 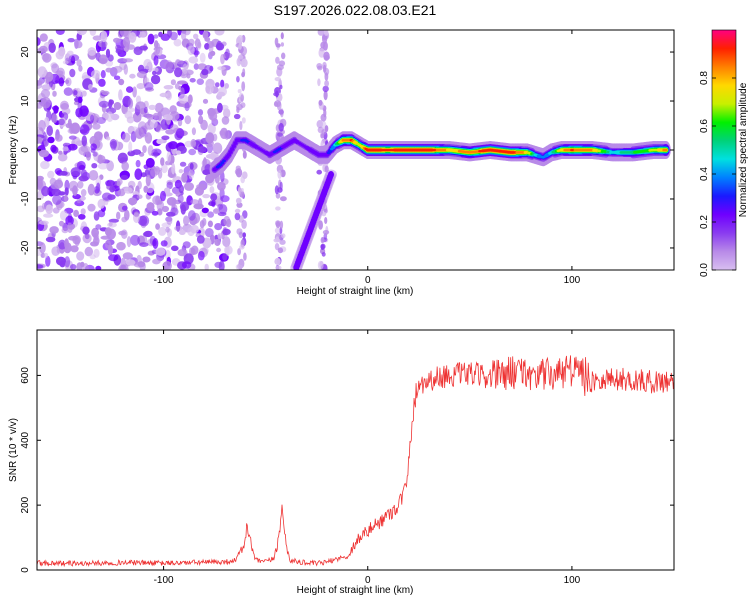 I want to click on colorbar-ticks: 0.0 0.2 0.4 0.6 0.8, so click(x=717, y=174).